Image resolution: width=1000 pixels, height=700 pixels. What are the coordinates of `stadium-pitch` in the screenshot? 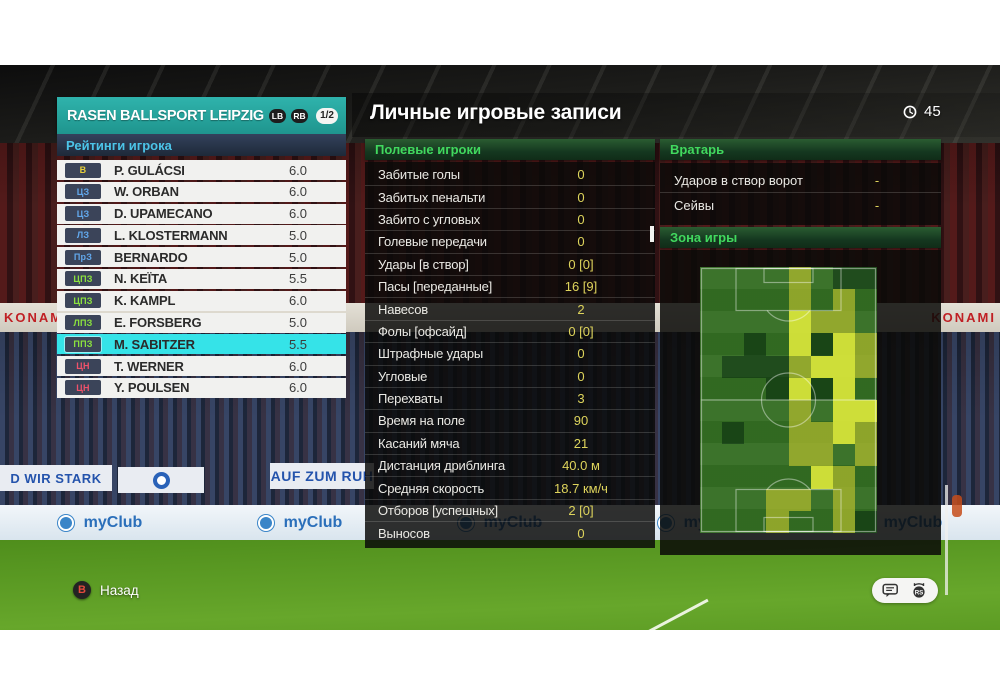 It's located at (500, 585).